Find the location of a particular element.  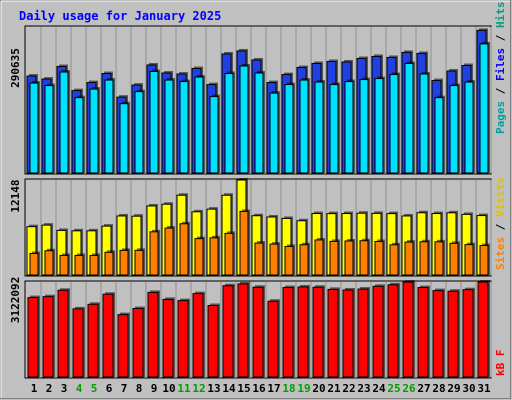

day-label-24: 24 is located at coordinates (379, 388).